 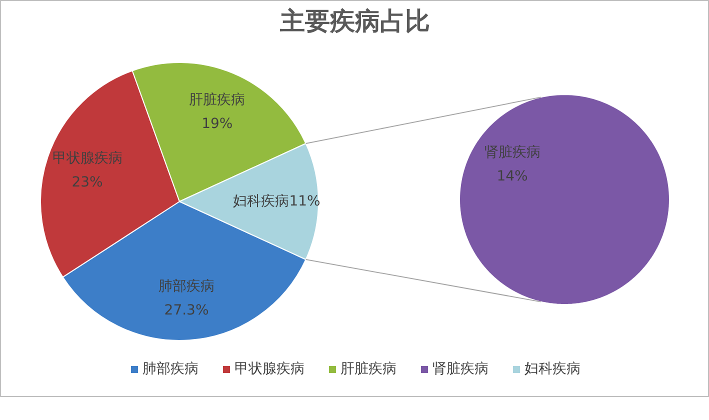 I want to click on data-label: 27.3%, so click(x=186, y=310).